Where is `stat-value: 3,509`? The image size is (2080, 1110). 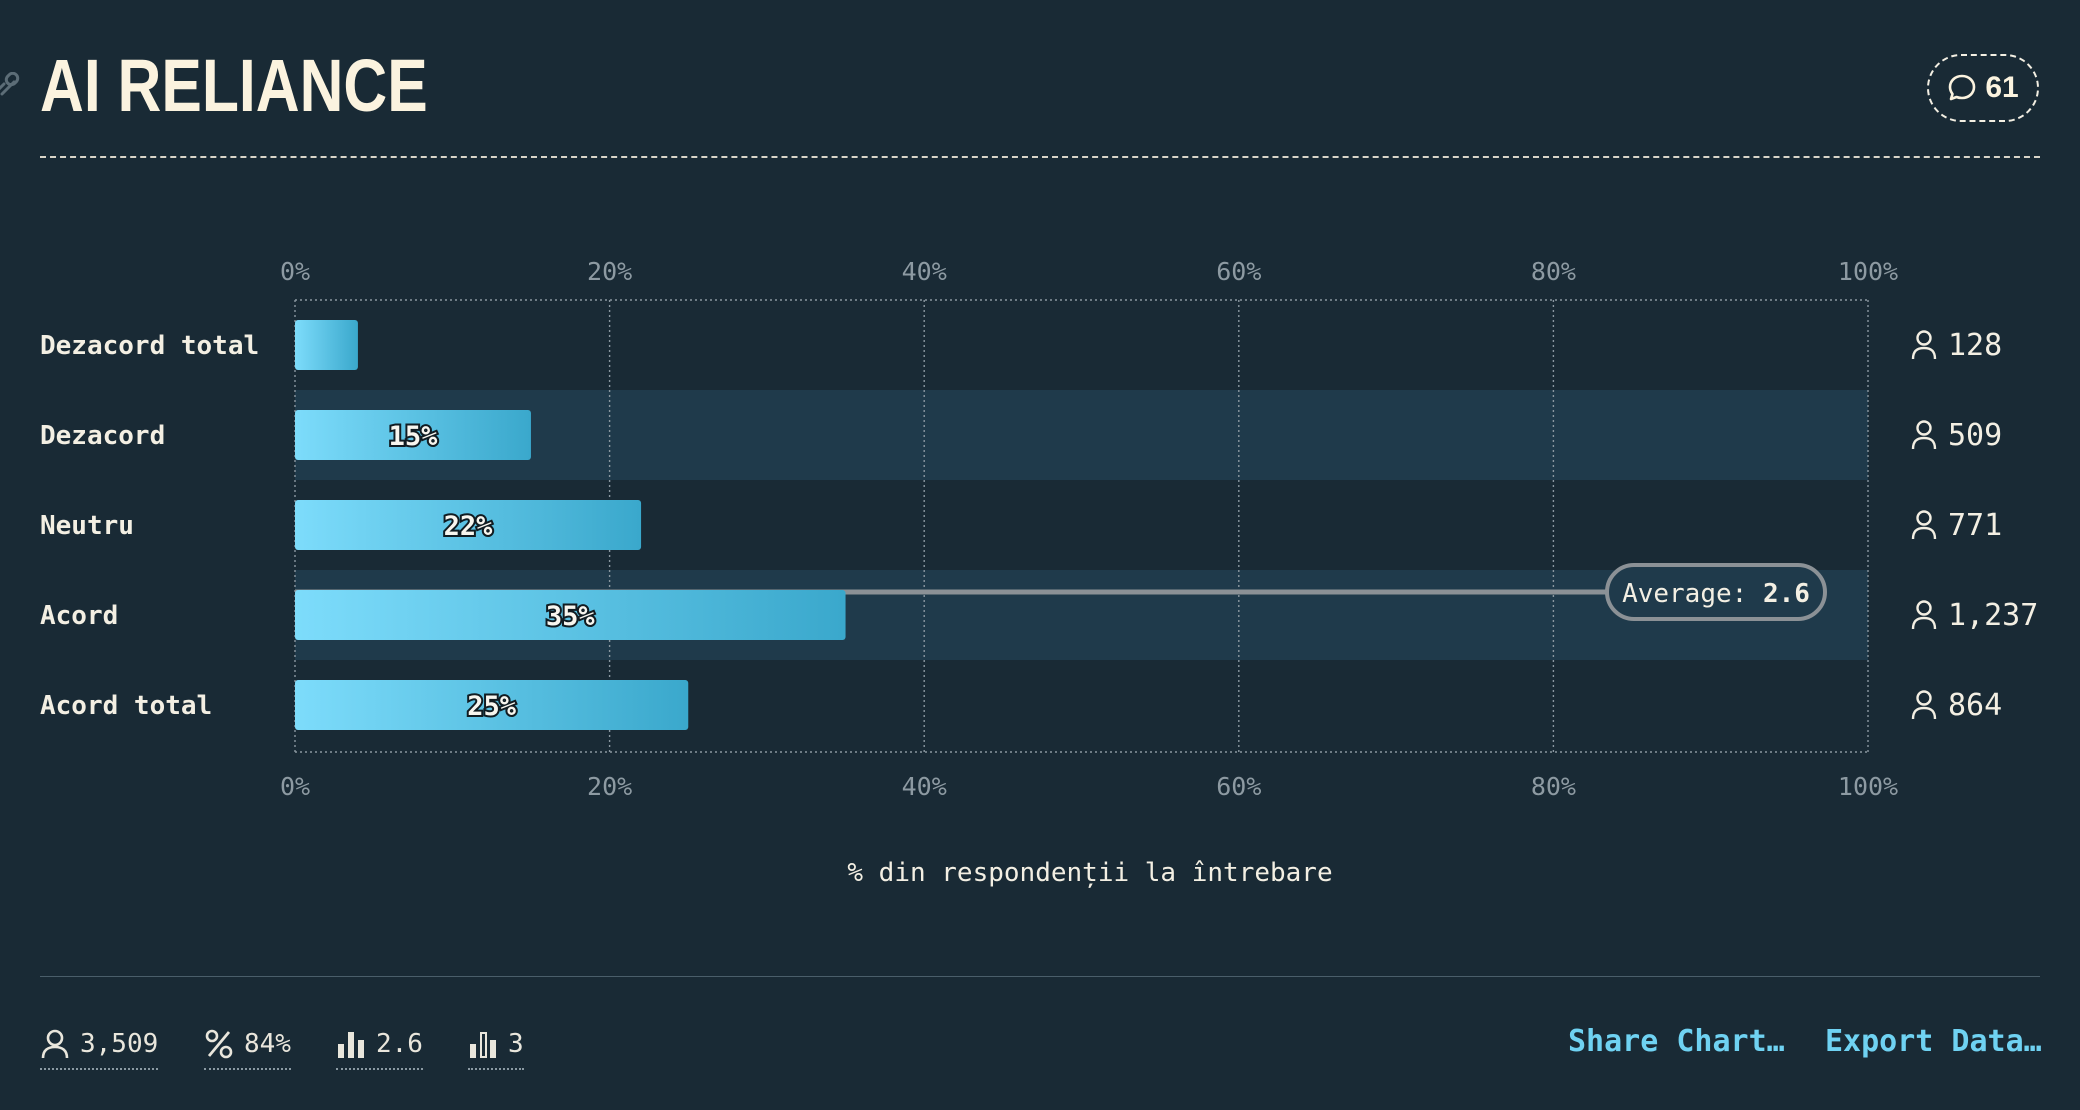
stat-value: 3,509 is located at coordinates (119, 1044).